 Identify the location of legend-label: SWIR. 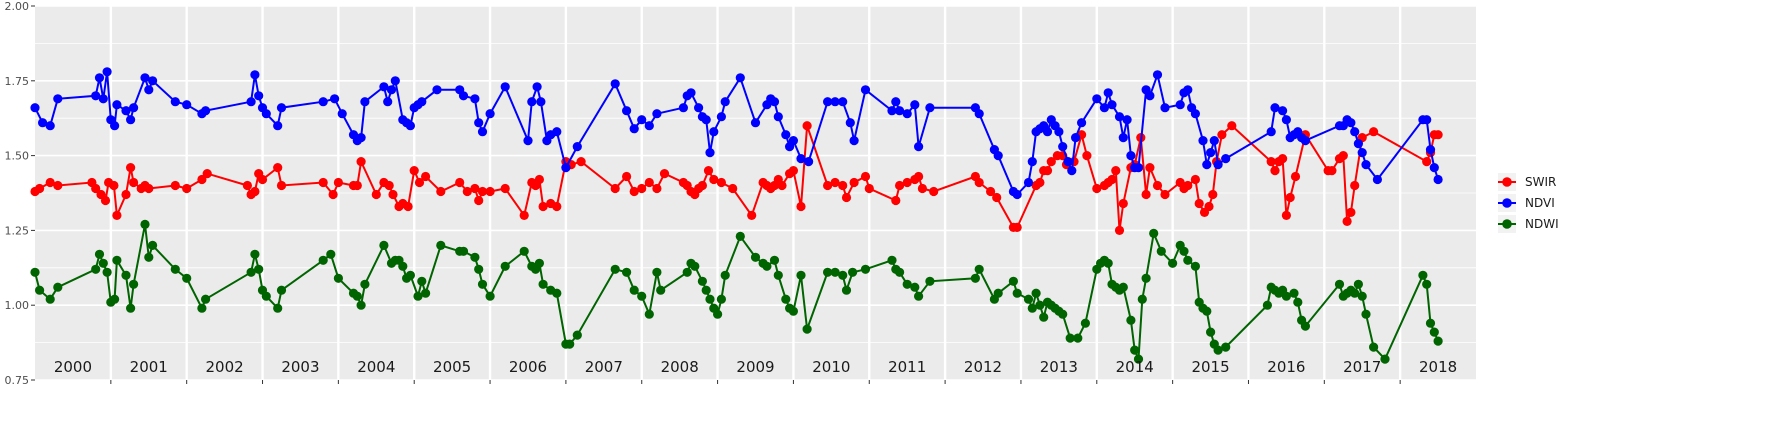
(1540, 182).